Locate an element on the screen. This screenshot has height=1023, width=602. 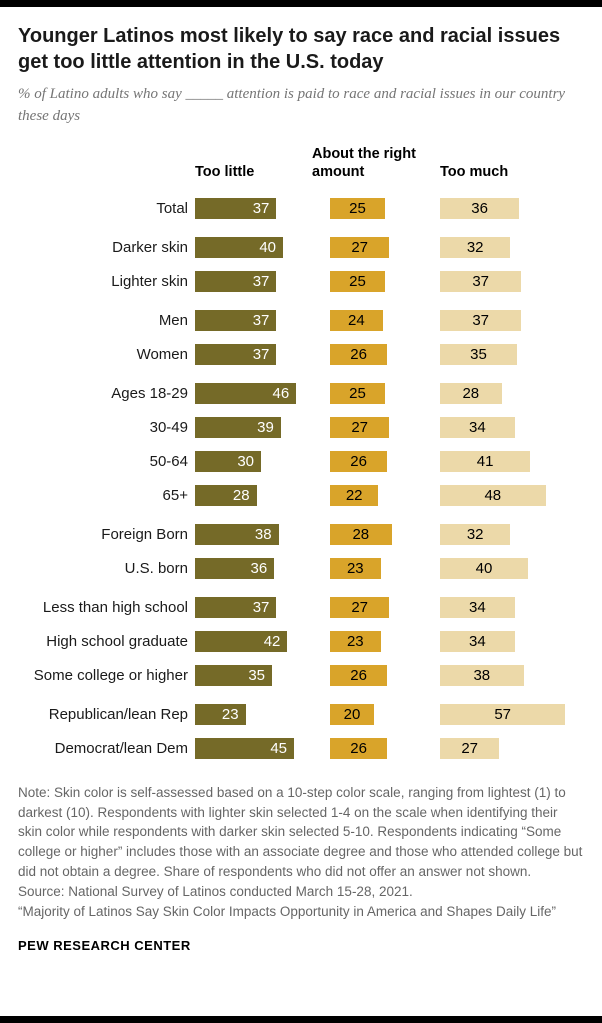
bar-value: 46 is located at coordinates (281, 393).